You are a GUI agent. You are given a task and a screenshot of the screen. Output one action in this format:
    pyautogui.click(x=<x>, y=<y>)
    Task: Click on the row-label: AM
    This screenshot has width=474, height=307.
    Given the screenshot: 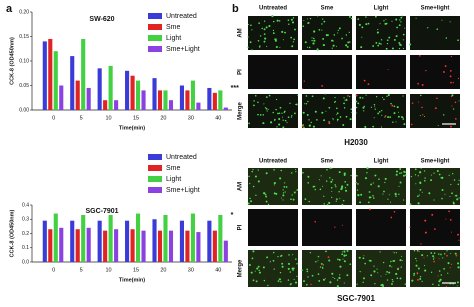 What is the action you would take?
    pyautogui.click(x=241, y=186)
    